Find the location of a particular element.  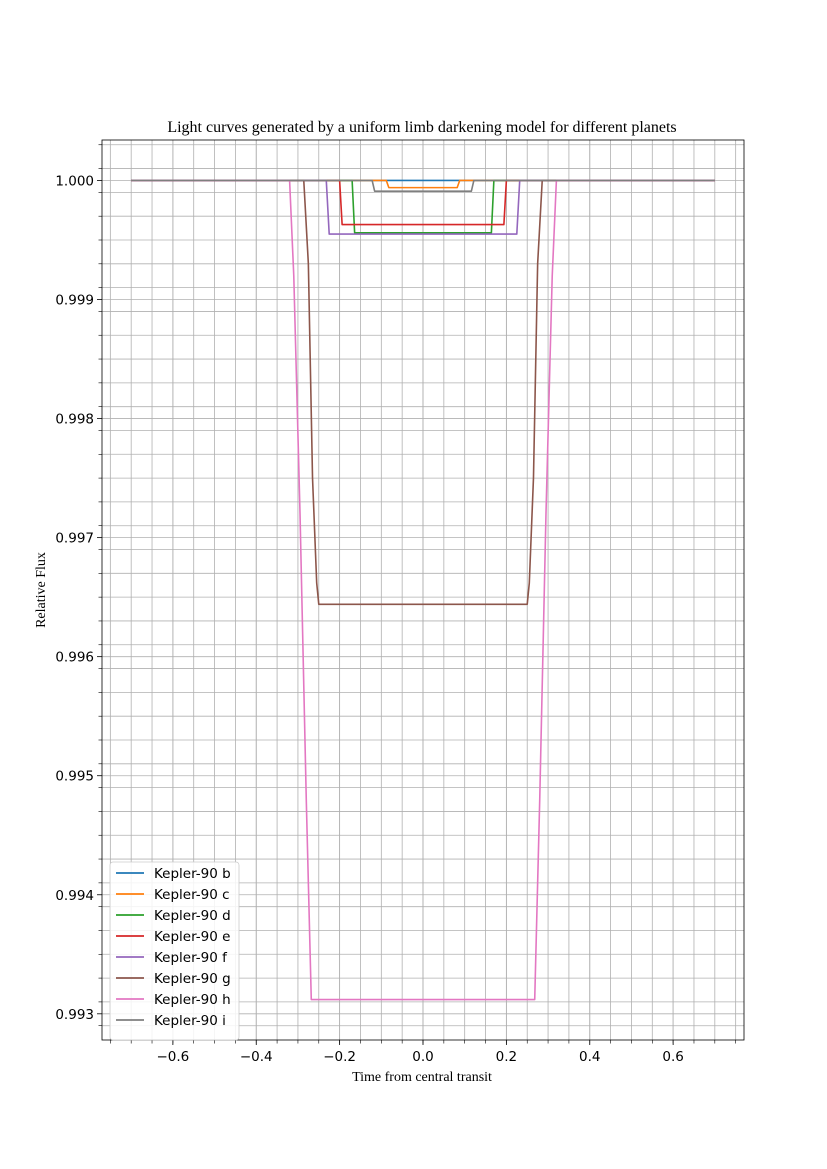

x-tick-label: 0.2 is located at coordinates (506, 1057).